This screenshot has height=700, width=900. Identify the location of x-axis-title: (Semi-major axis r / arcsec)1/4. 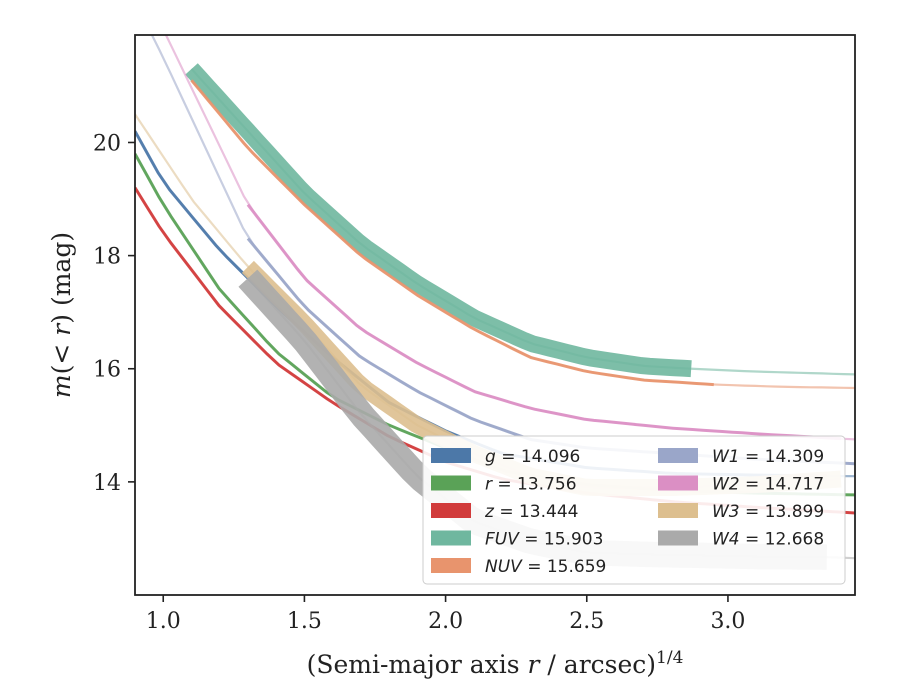
(495, 663).